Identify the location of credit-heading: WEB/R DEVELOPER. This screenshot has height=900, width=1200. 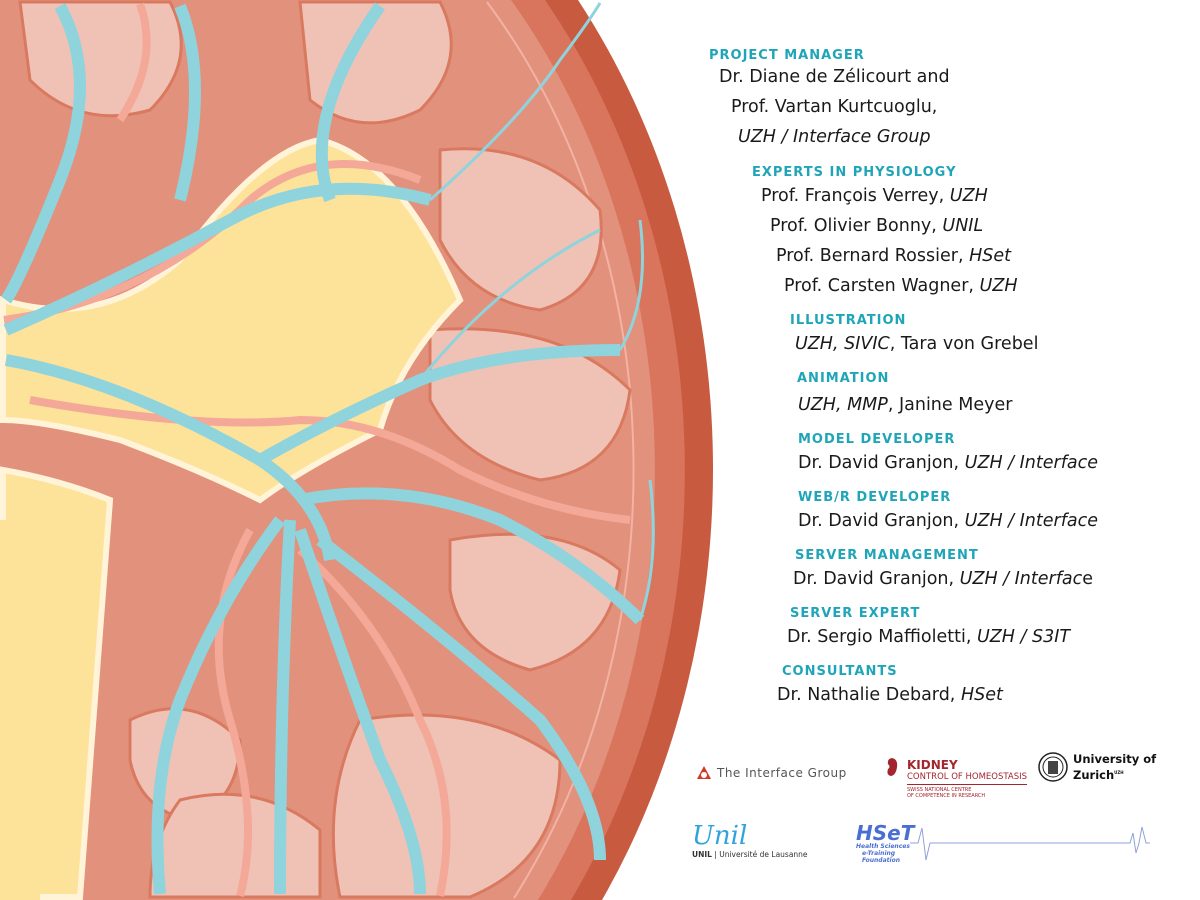
(875, 497).